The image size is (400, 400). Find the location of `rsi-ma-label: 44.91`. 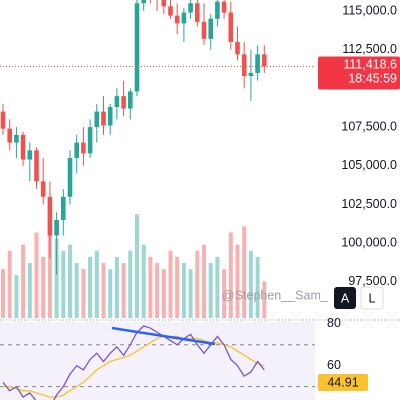

rsi-ma-label: 44.91 is located at coordinates (342, 382).